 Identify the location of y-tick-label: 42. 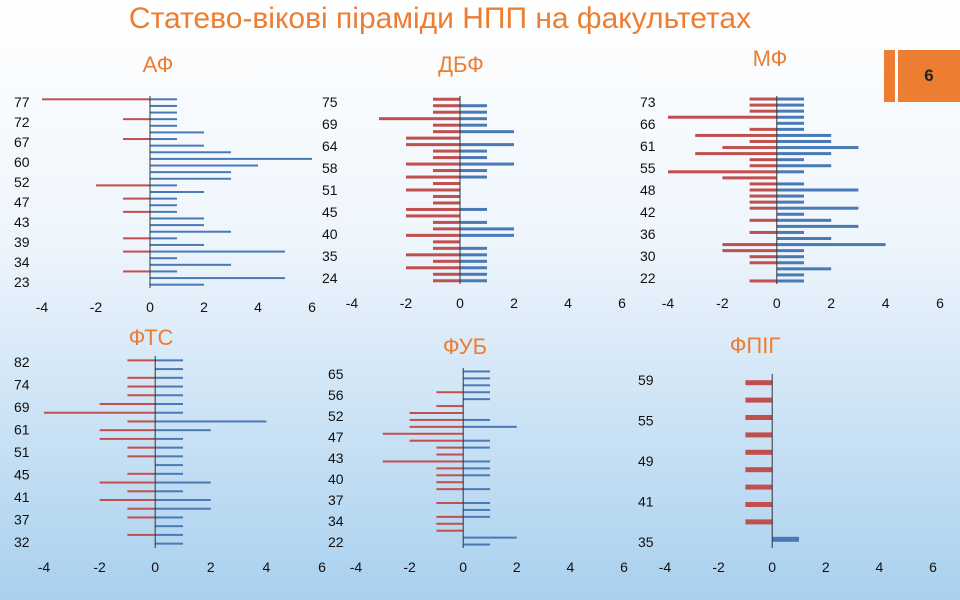
(648, 212).